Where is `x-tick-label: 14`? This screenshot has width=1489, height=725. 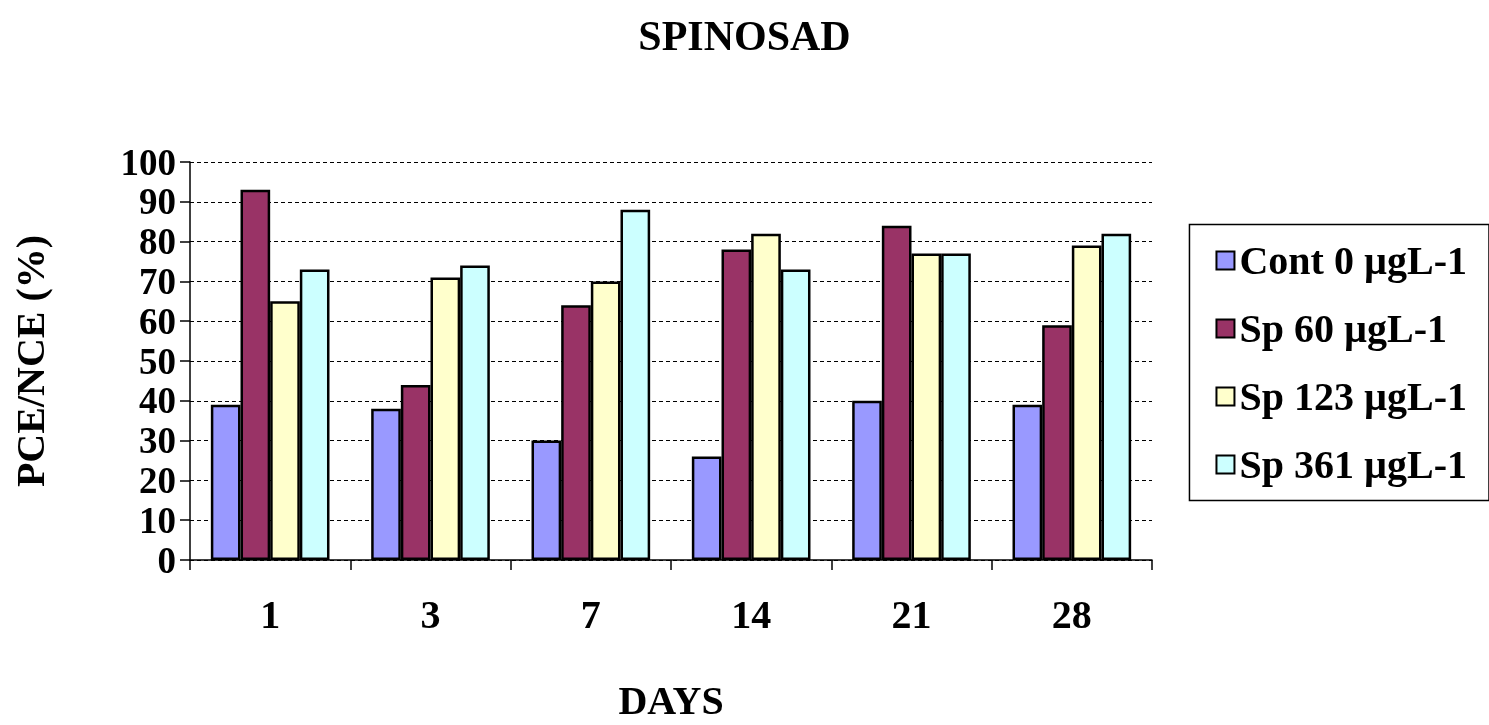 x-tick-label: 14 is located at coordinates (751, 614).